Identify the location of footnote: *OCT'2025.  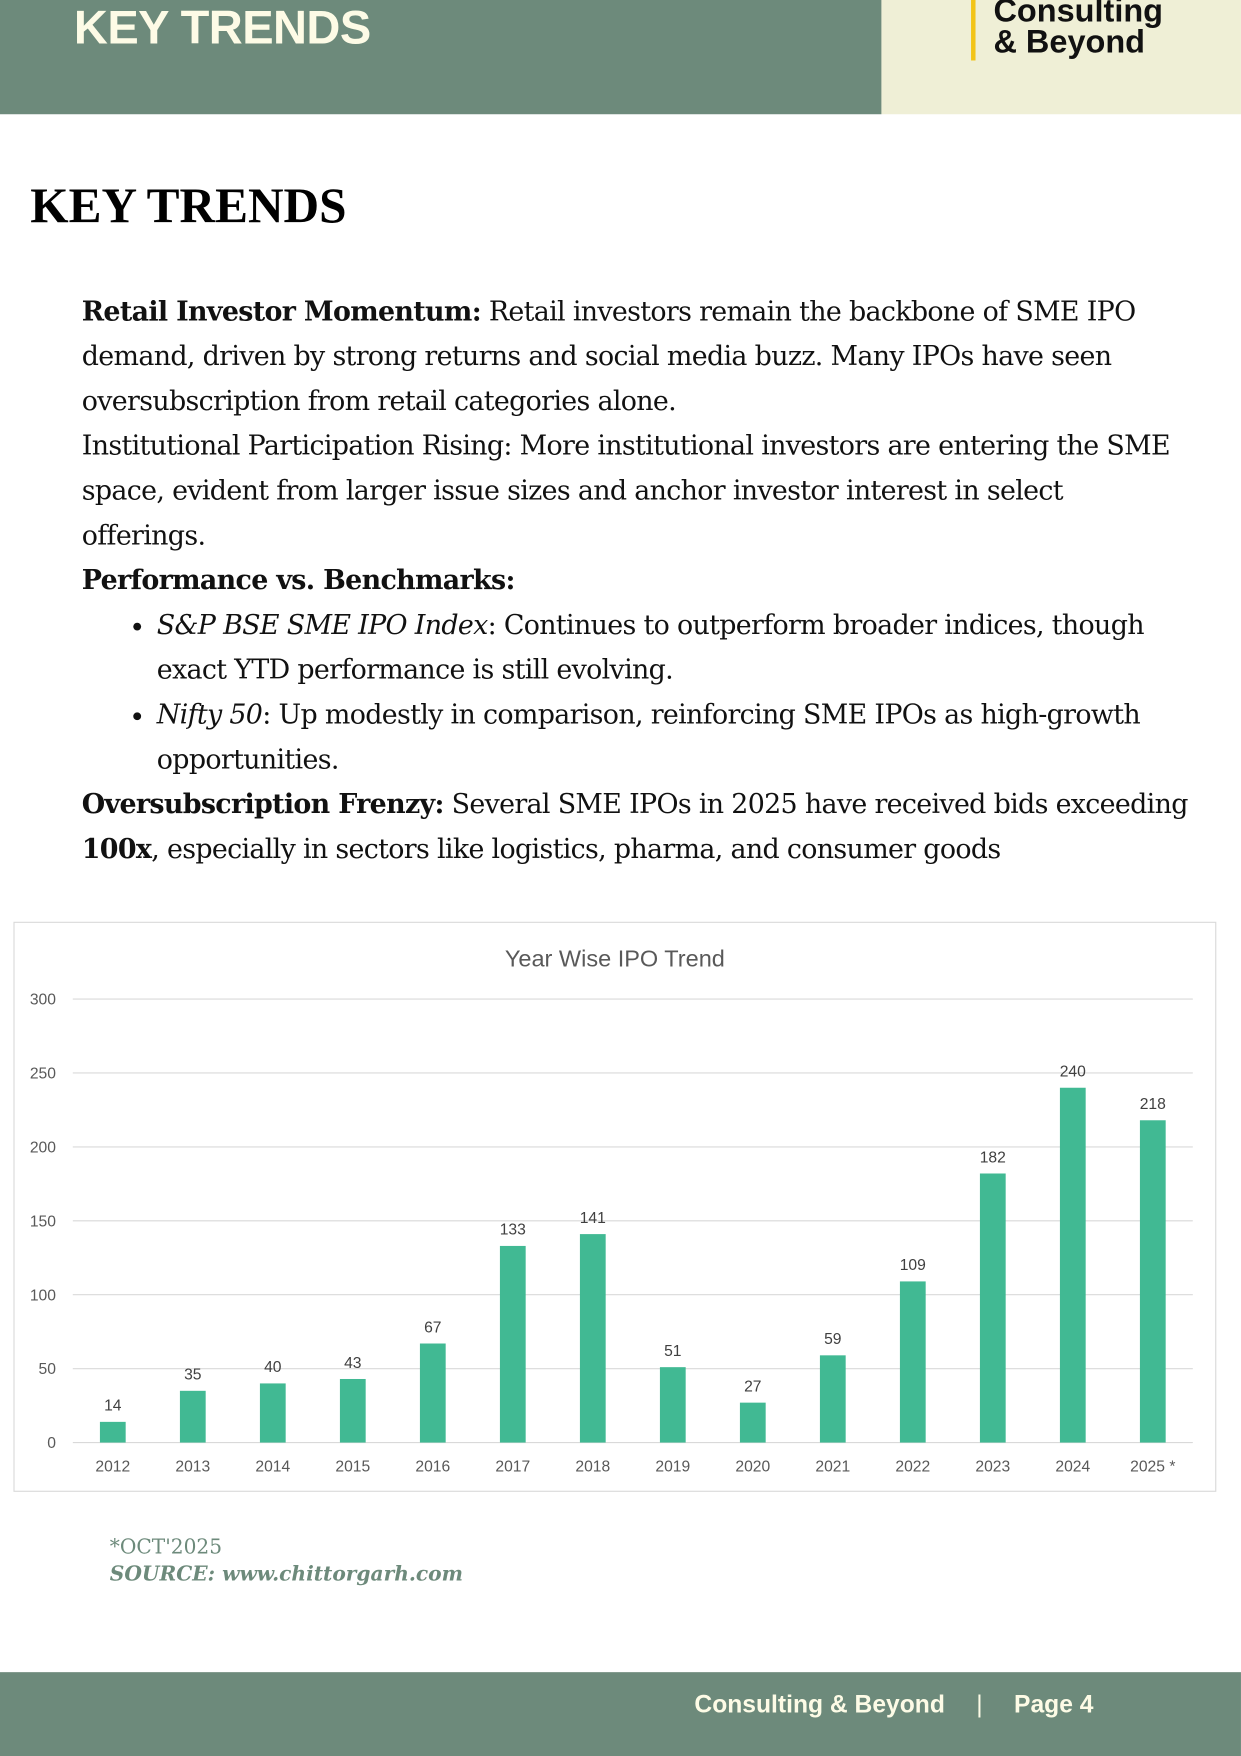
(166, 1547).